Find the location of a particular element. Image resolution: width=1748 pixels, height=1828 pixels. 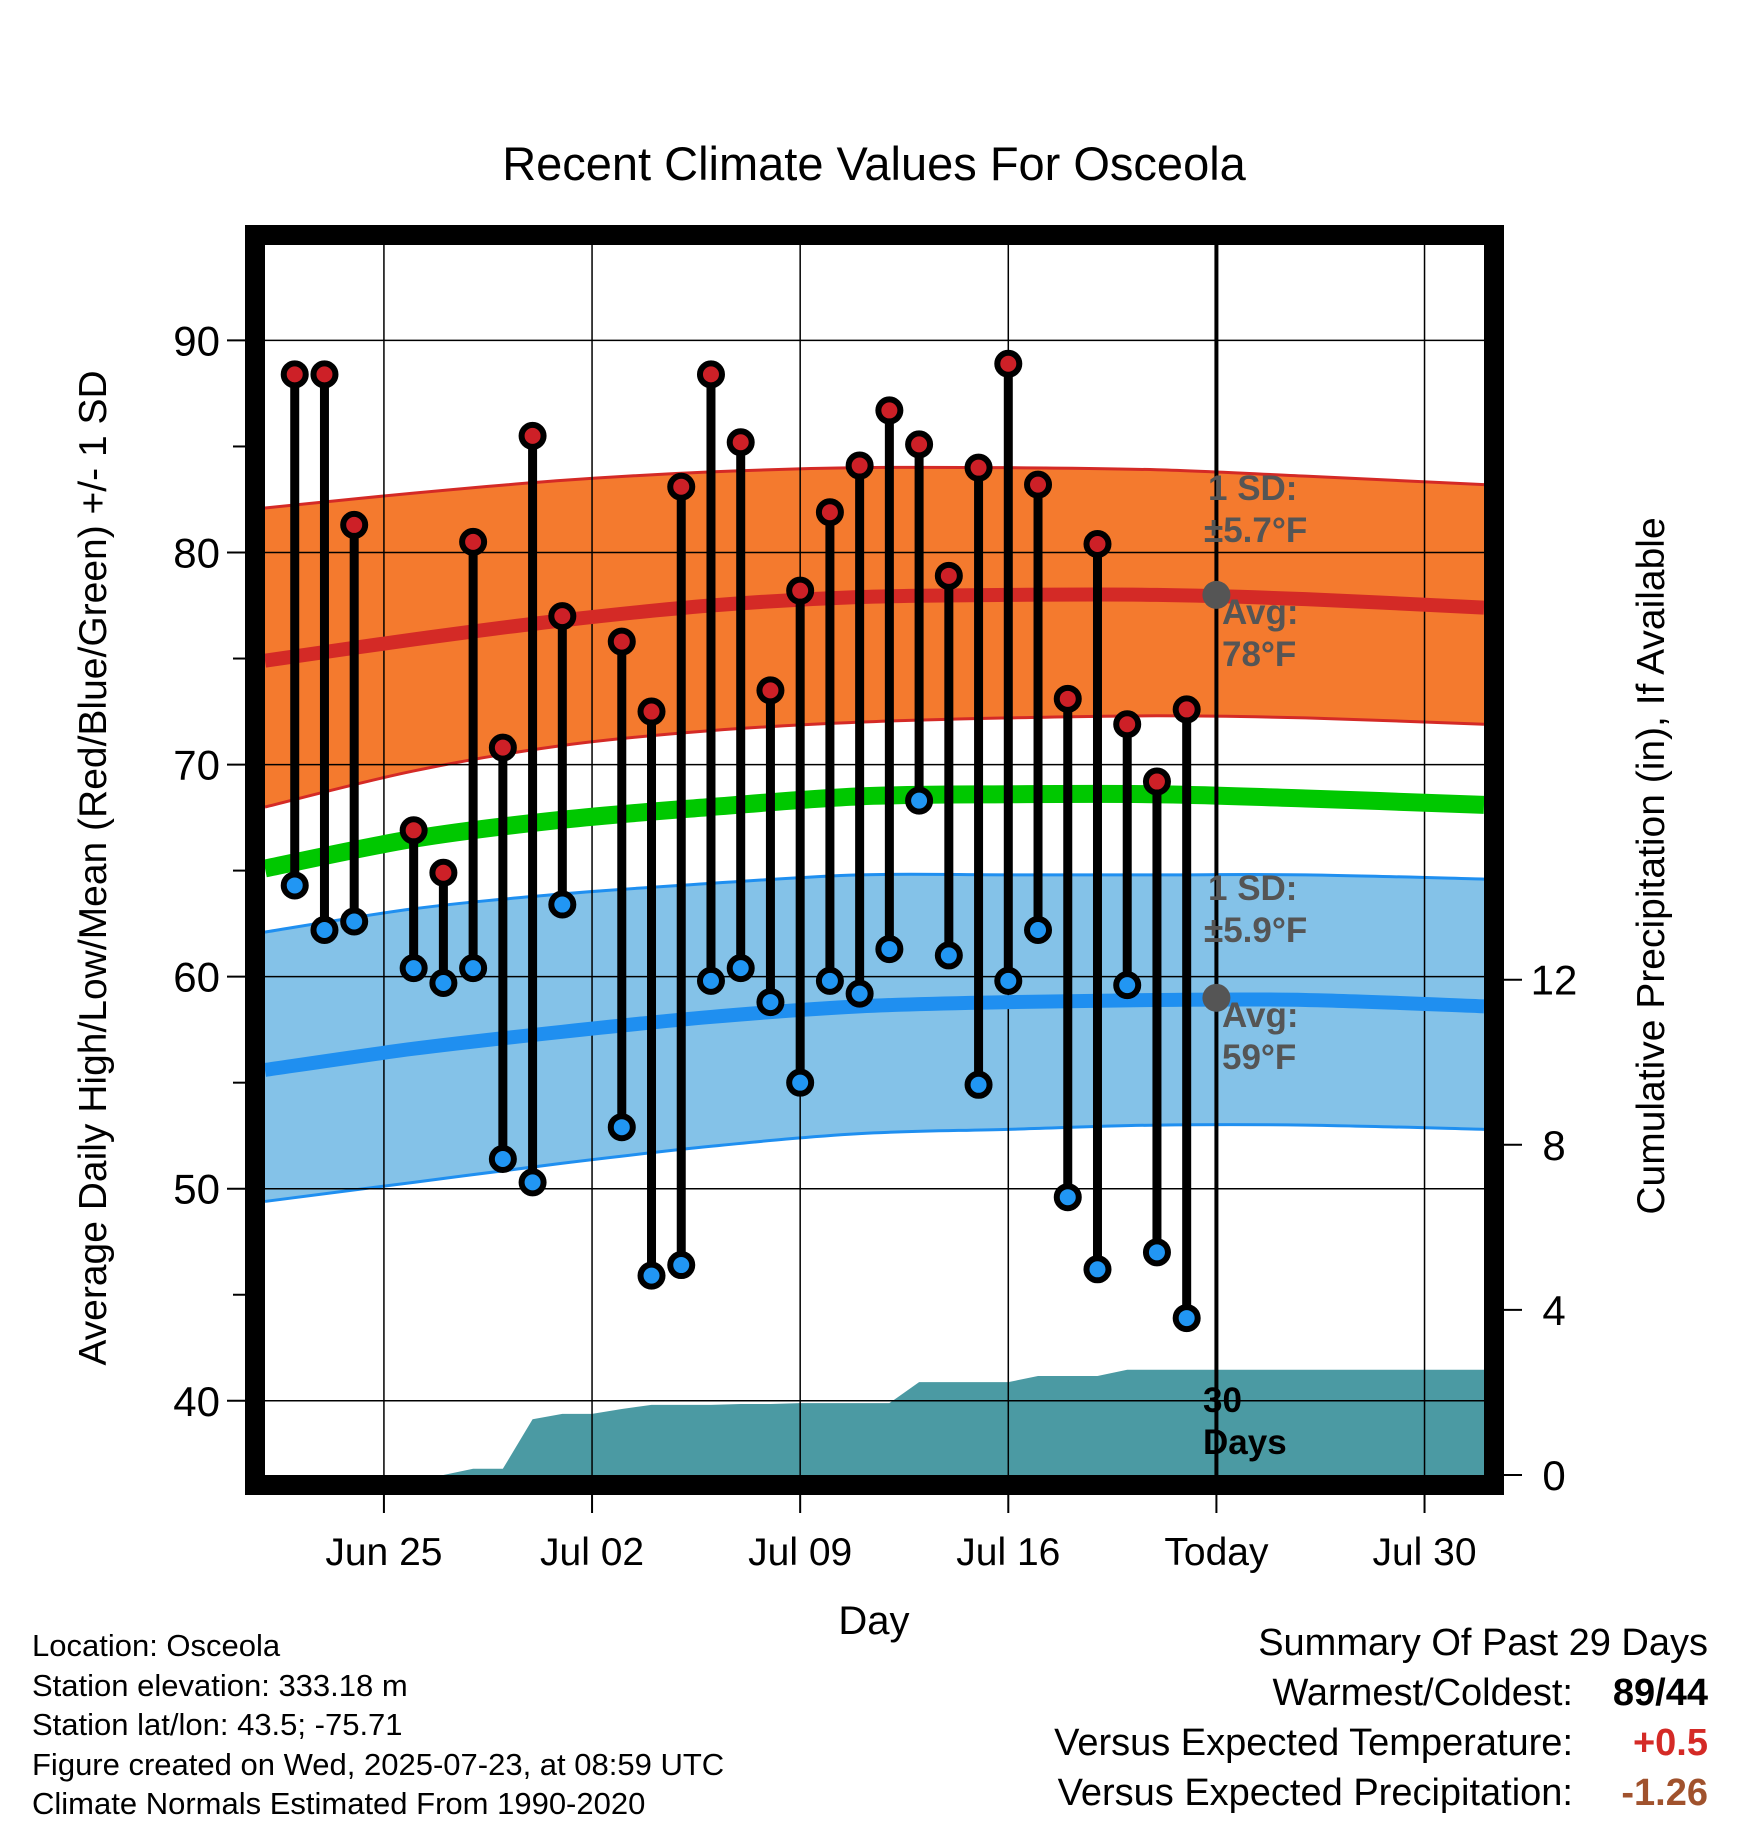

today-low-avg-marker is located at coordinates (1216, 997).